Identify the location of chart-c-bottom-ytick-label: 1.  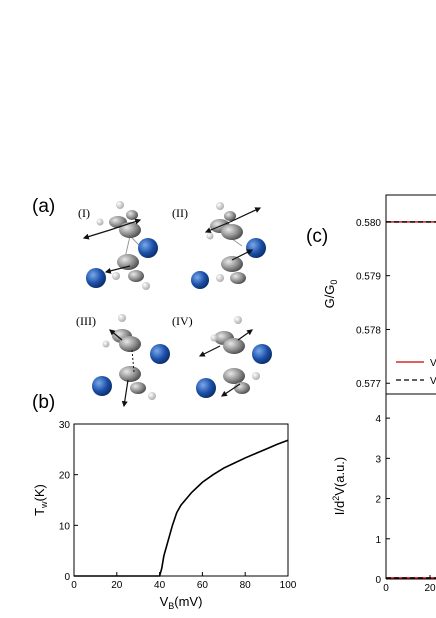
(378, 540).